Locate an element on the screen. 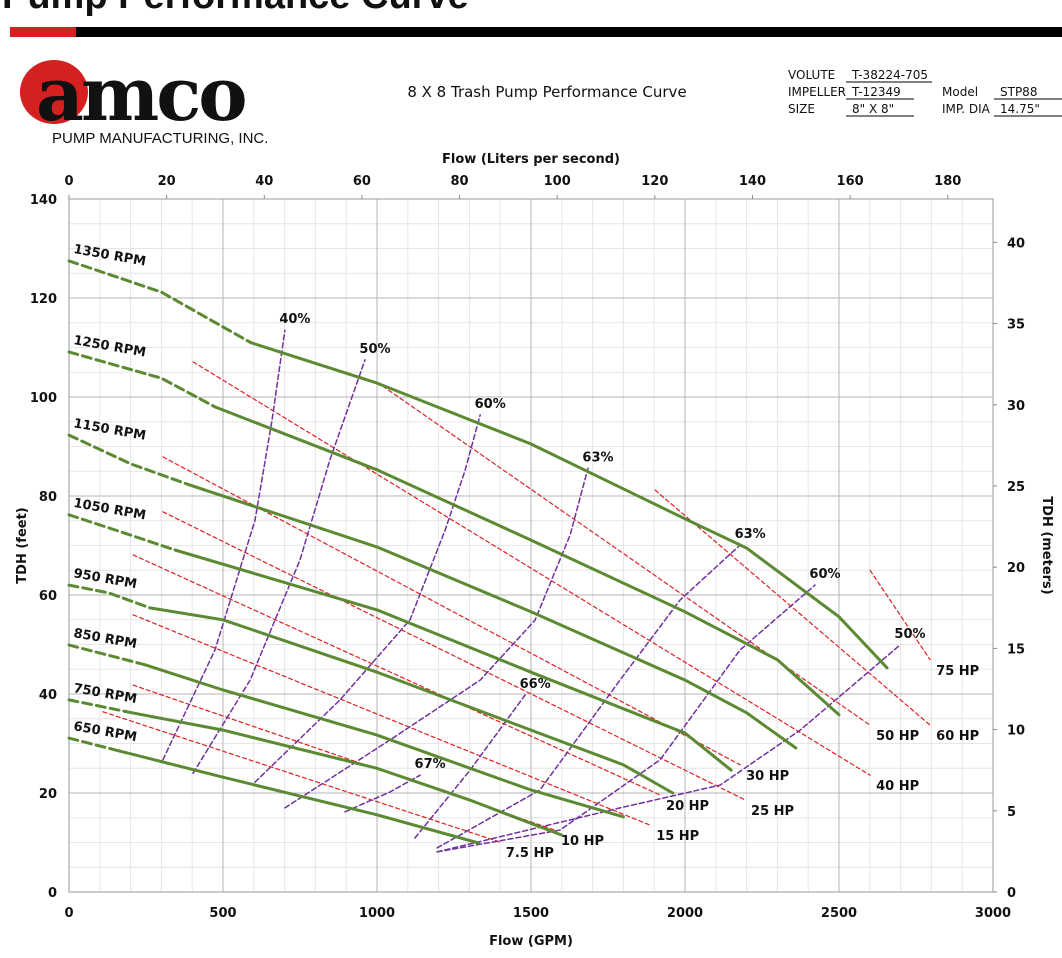 The image size is (1062, 958). info-label: IMP. DIA is located at coordinates (966, 109).